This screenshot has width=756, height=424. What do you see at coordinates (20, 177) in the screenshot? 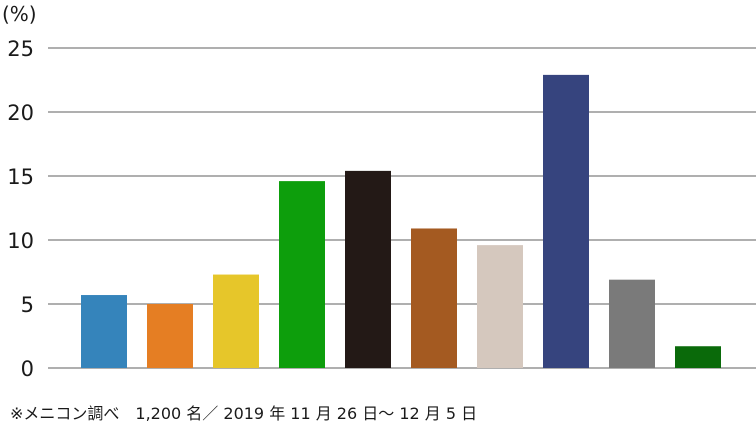
I see `y-tick-label: 15` at bounding box center [20, 177].